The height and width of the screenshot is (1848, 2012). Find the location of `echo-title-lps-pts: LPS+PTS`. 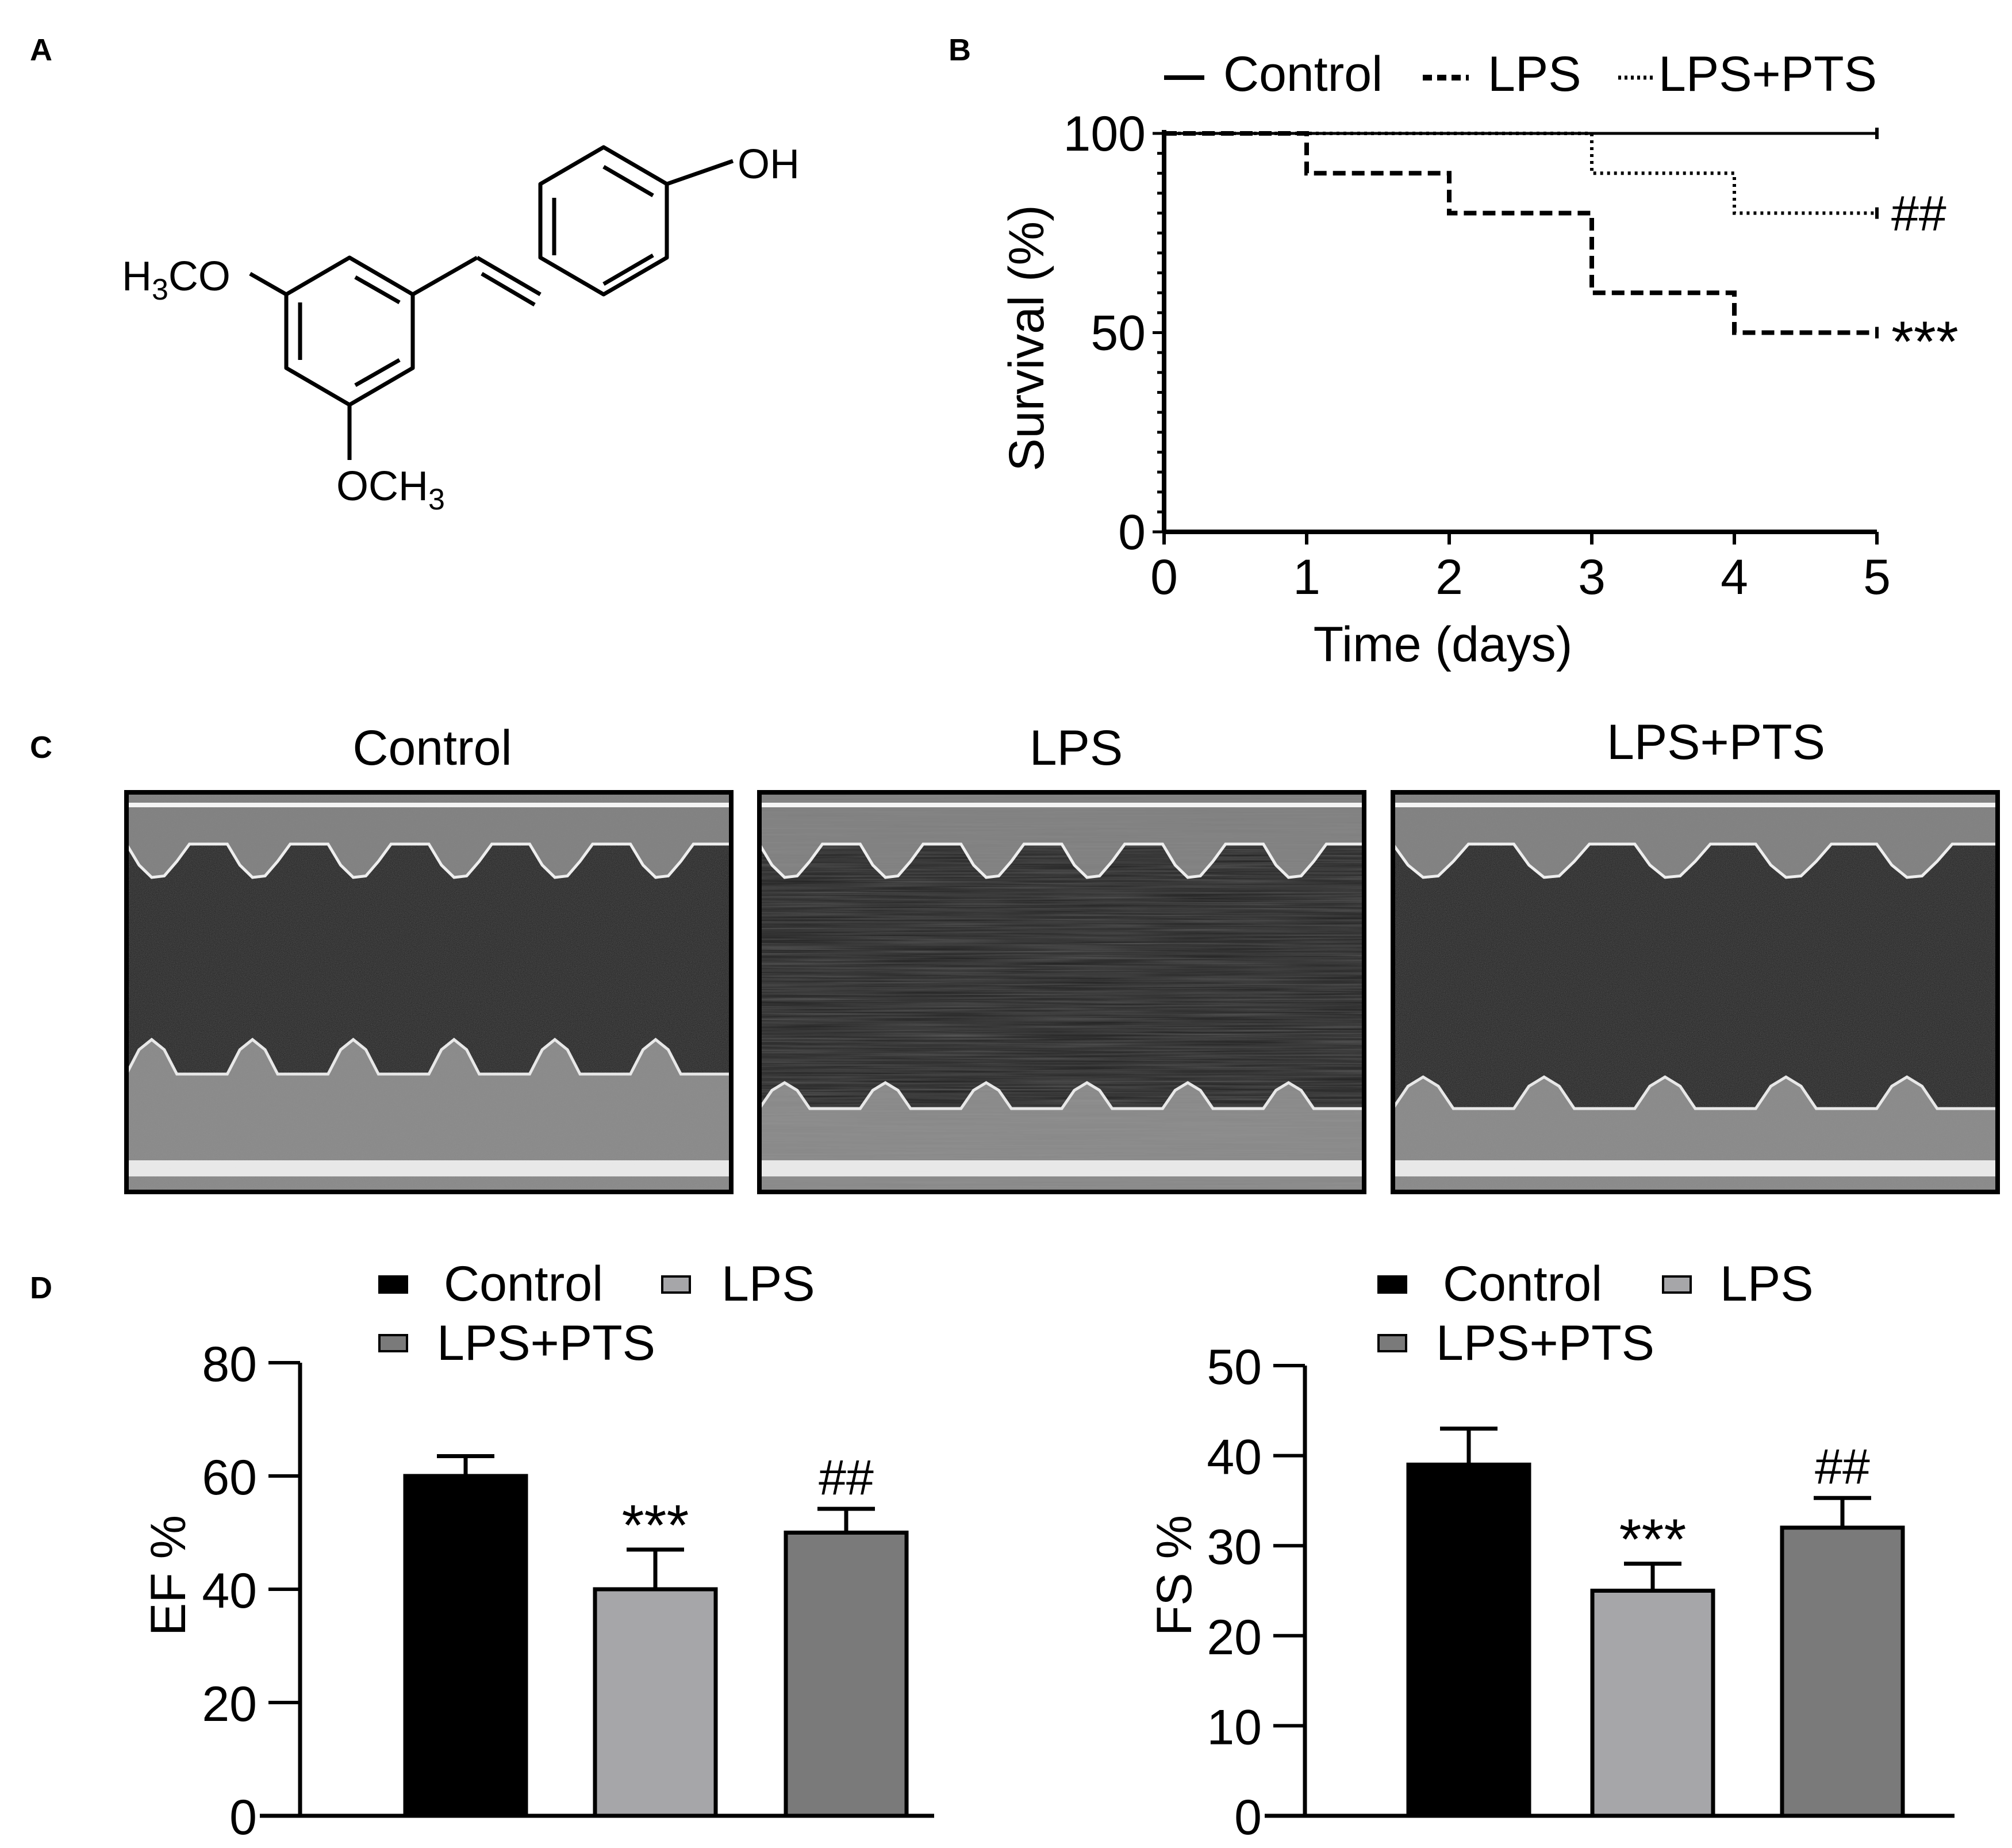

echo-title-lps-pts: LPS+PTS is located at coordinates (1716, 742).